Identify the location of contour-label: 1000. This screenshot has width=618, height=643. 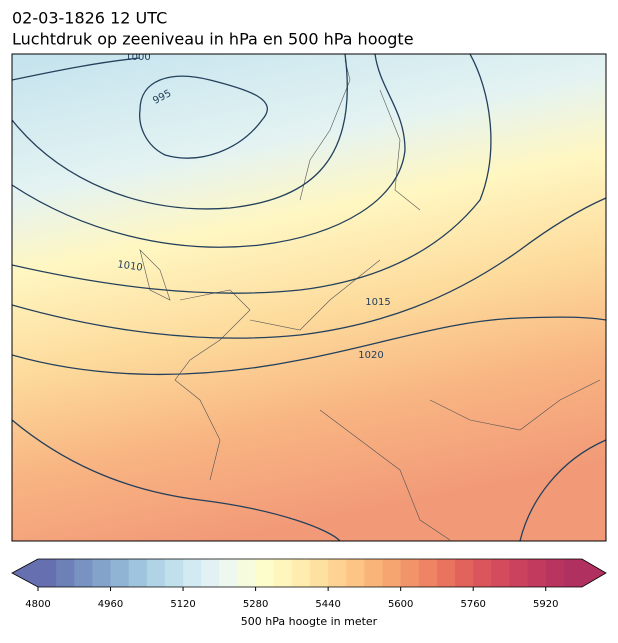
(137, 57).